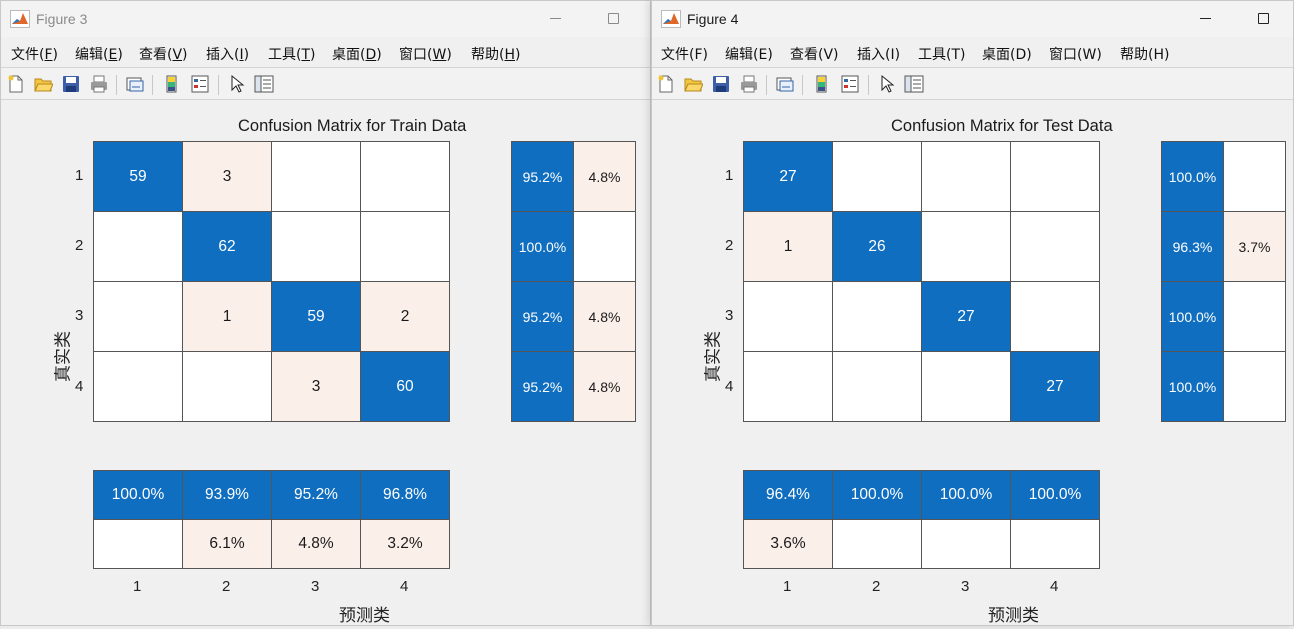  I want to click on row-summary-cell, so click(1255, 387).